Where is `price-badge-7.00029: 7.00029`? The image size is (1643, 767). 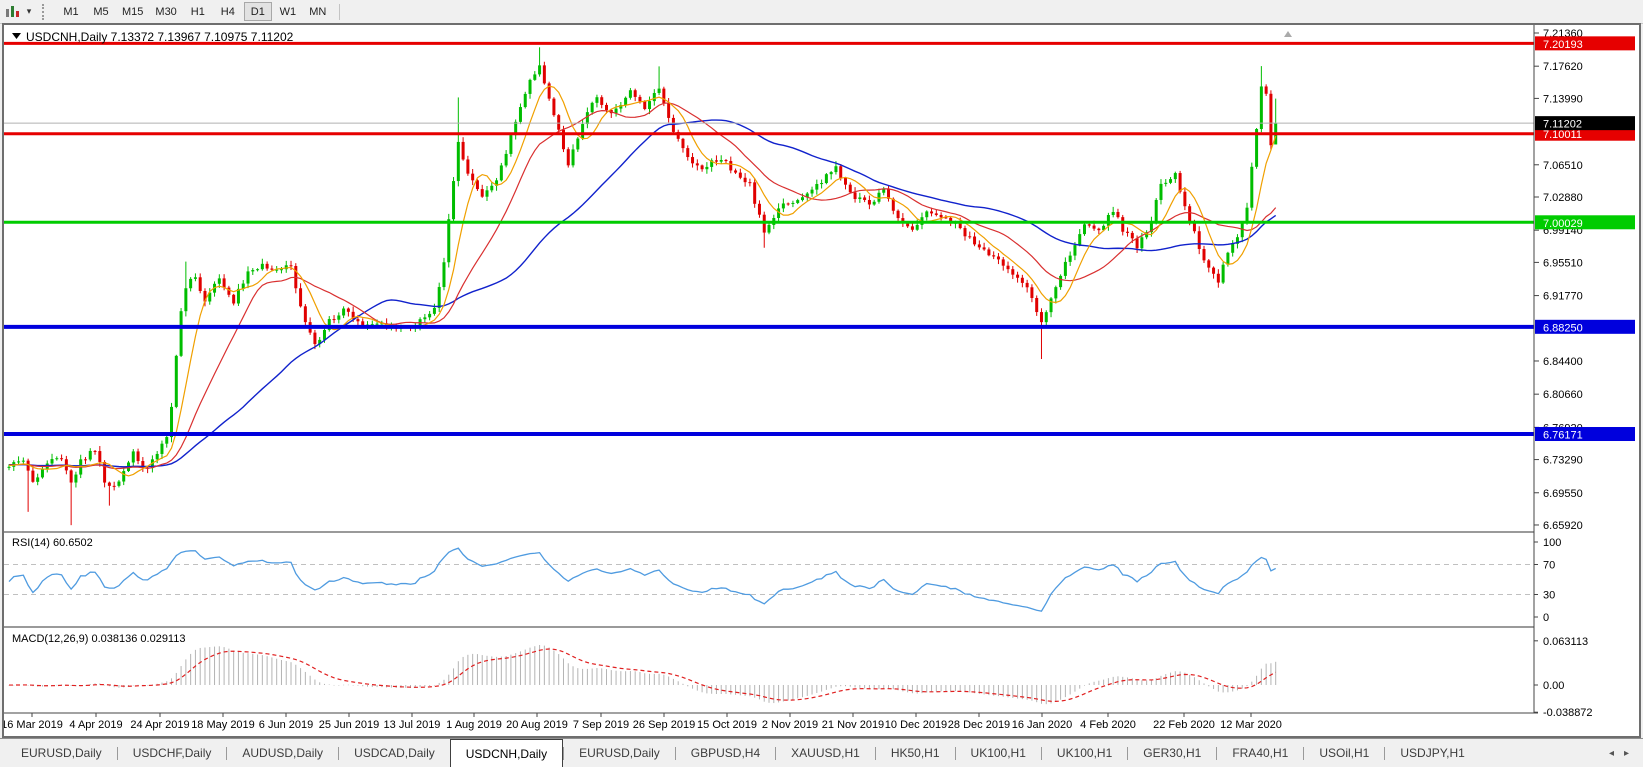
price-badge-7.00029: 7.00029 is located at coordinates (1585, 222).